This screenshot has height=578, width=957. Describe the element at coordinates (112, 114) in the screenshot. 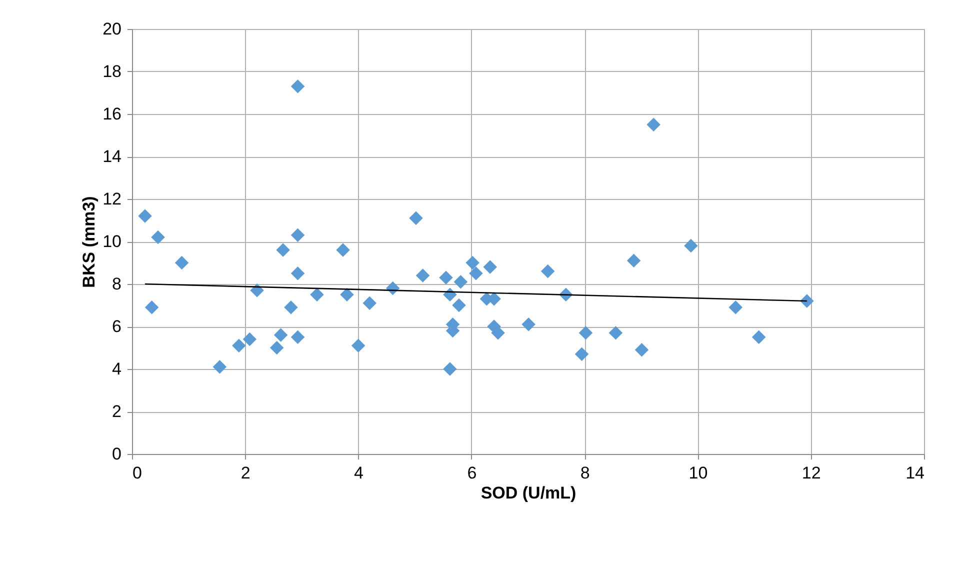

I see `y-tick-label: 16` at that location.